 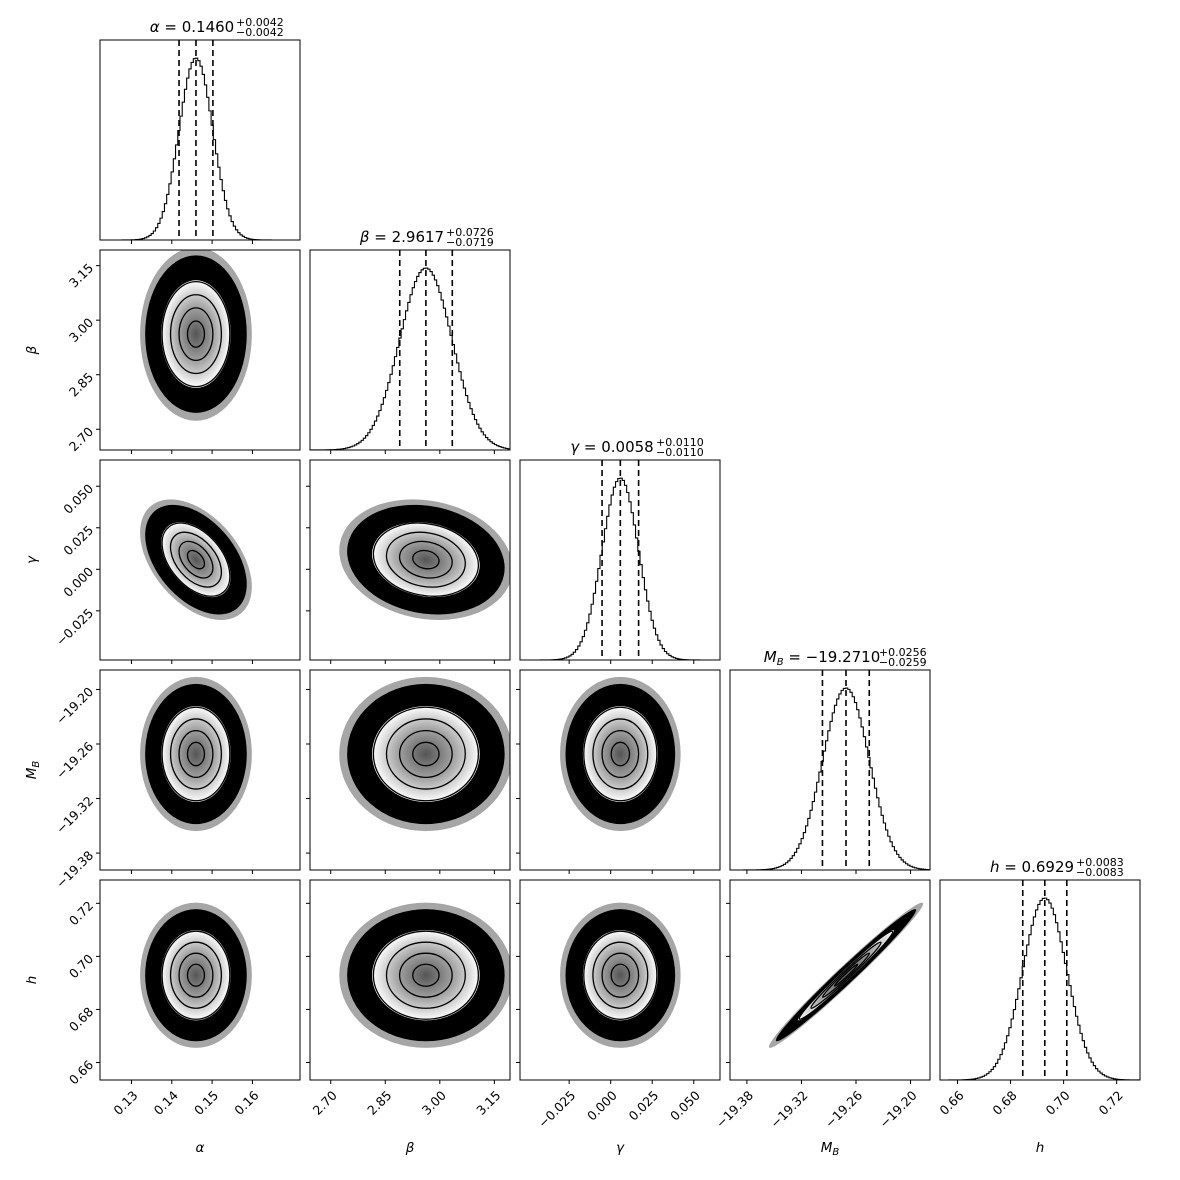 What do you see at coordinates (74, 705) in the screenshot?
I see `y-tick-label-MB: −19.20` at bounding box center [74, 705].